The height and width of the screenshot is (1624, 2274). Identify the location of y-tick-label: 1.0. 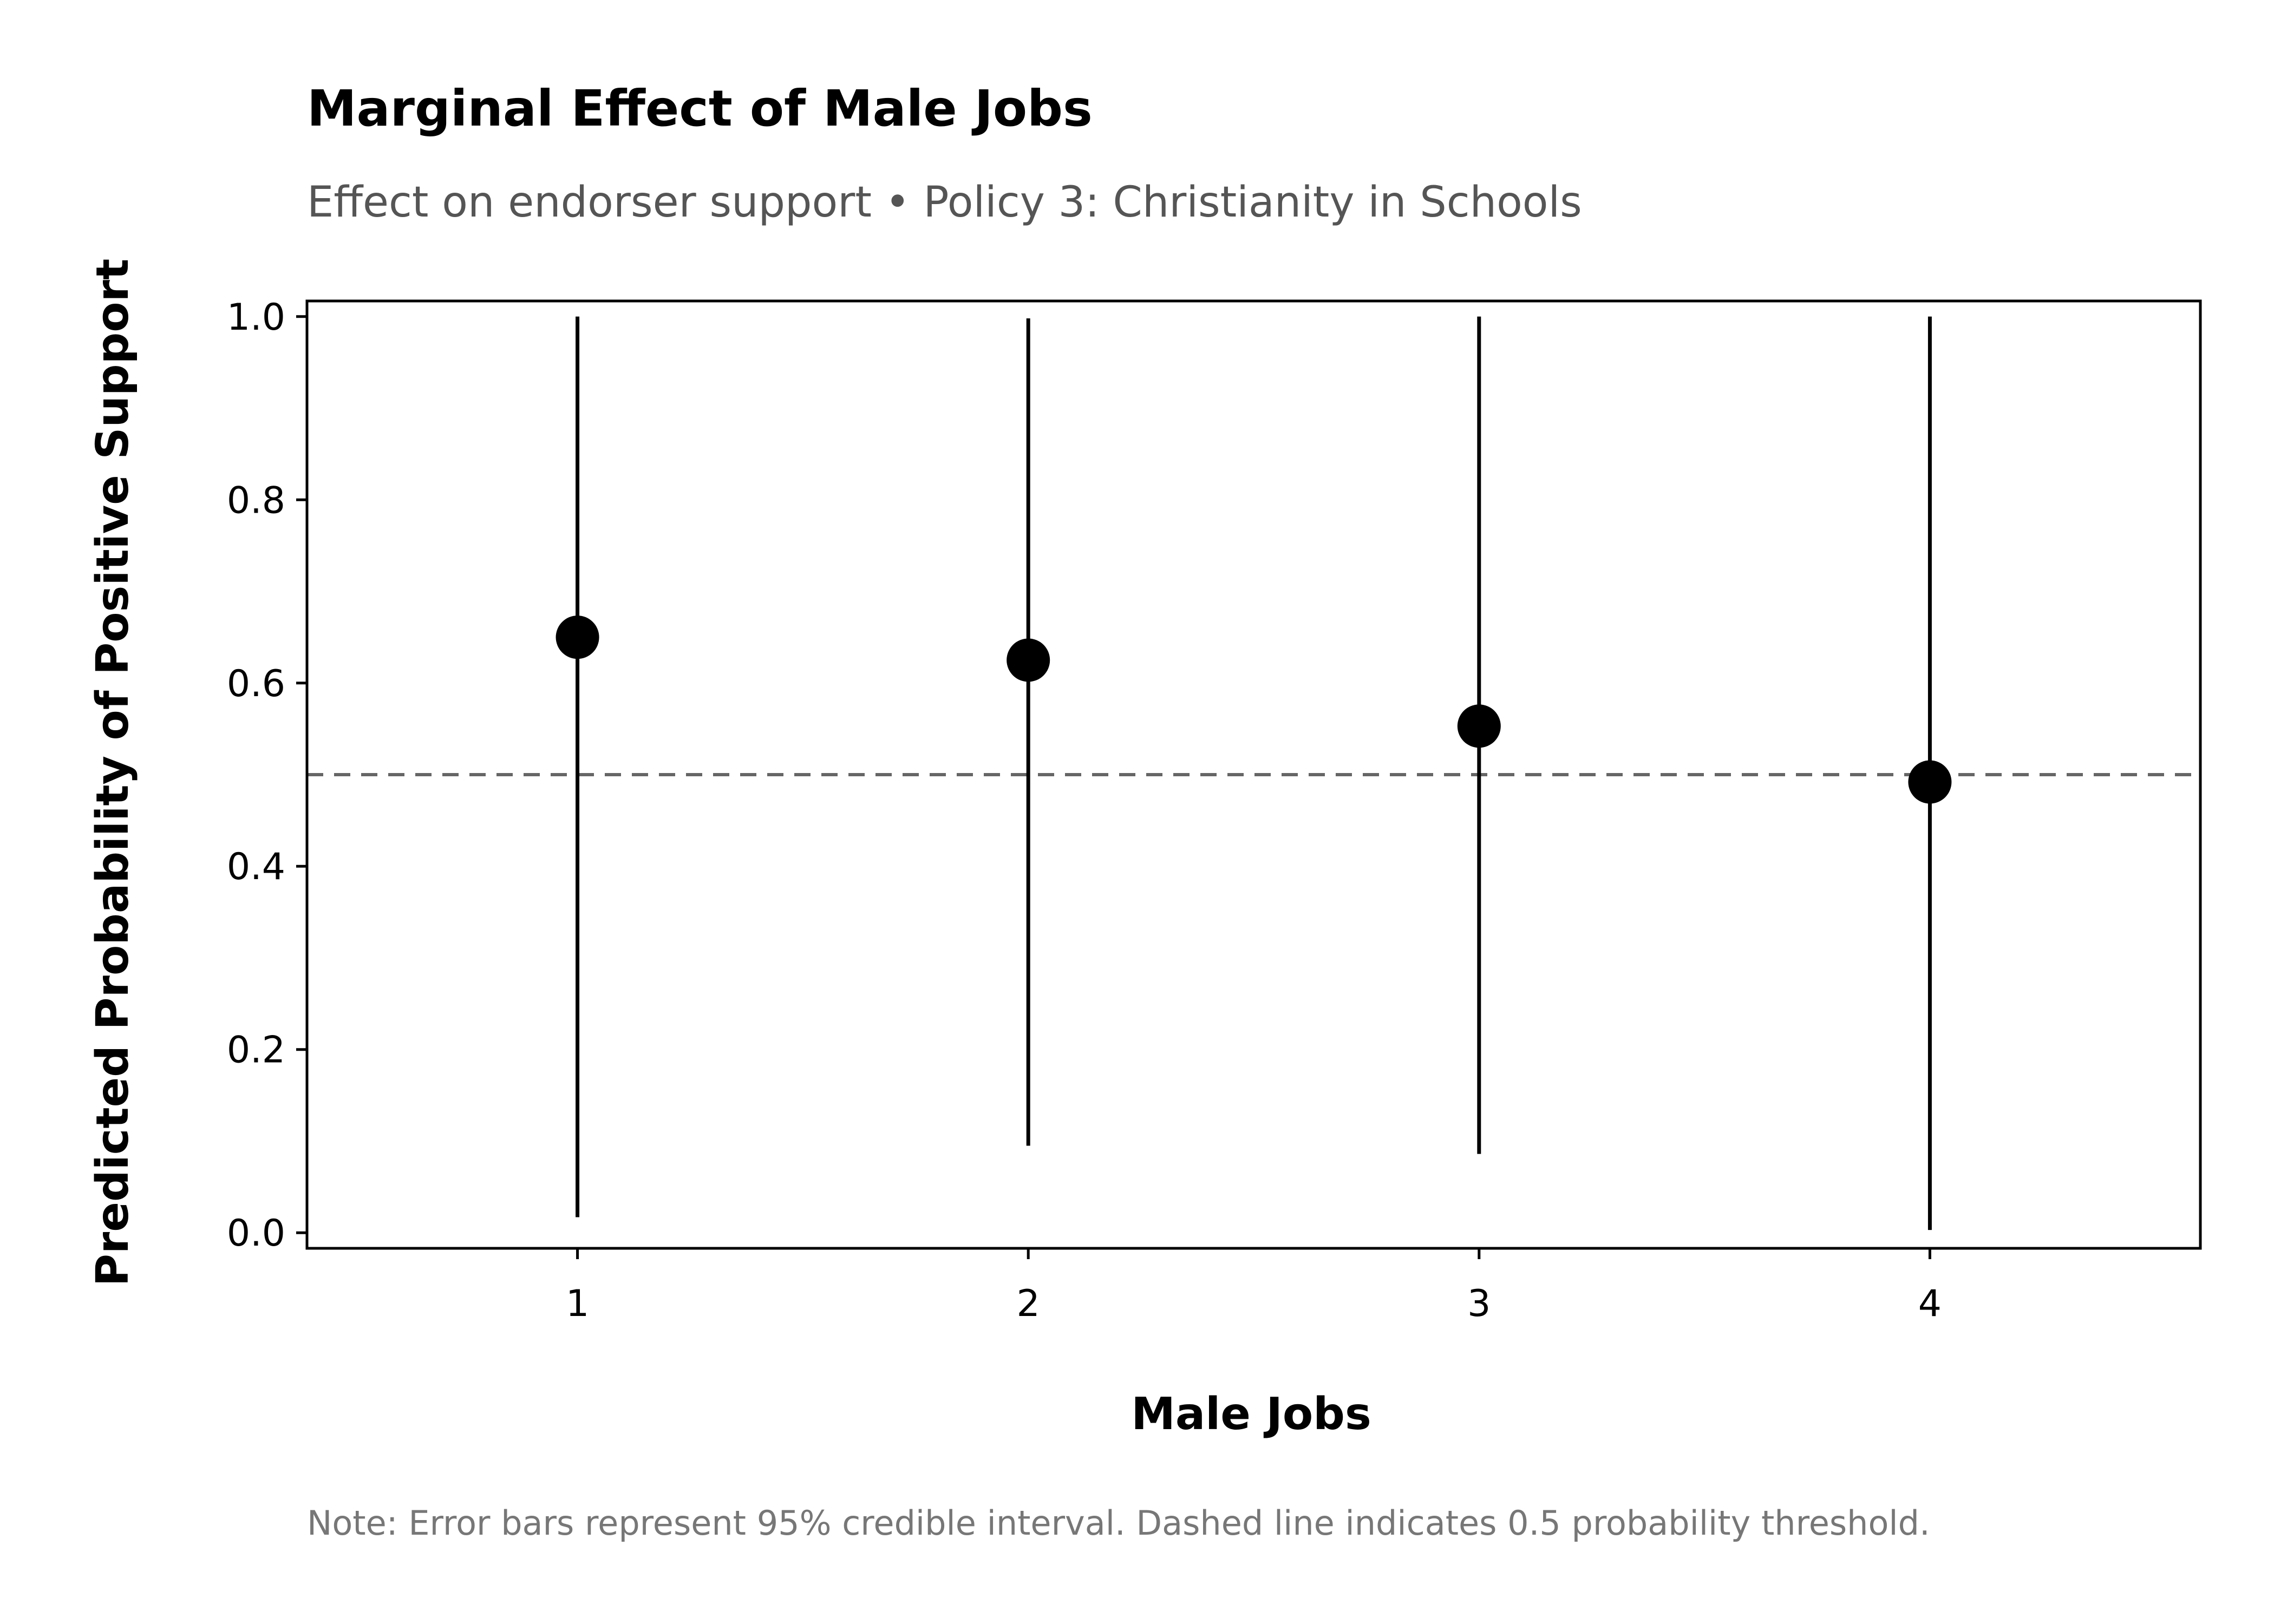
(256, 317).